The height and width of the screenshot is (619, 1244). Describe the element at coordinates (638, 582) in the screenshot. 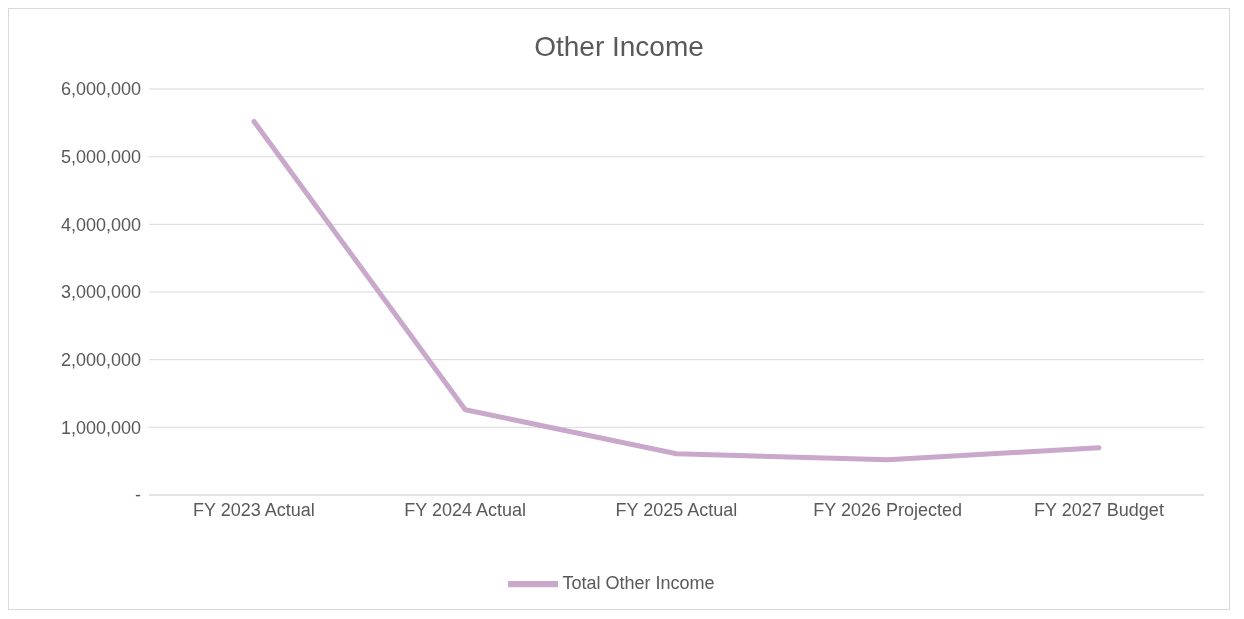

I see `legend-label: Total Other Income` at that location.